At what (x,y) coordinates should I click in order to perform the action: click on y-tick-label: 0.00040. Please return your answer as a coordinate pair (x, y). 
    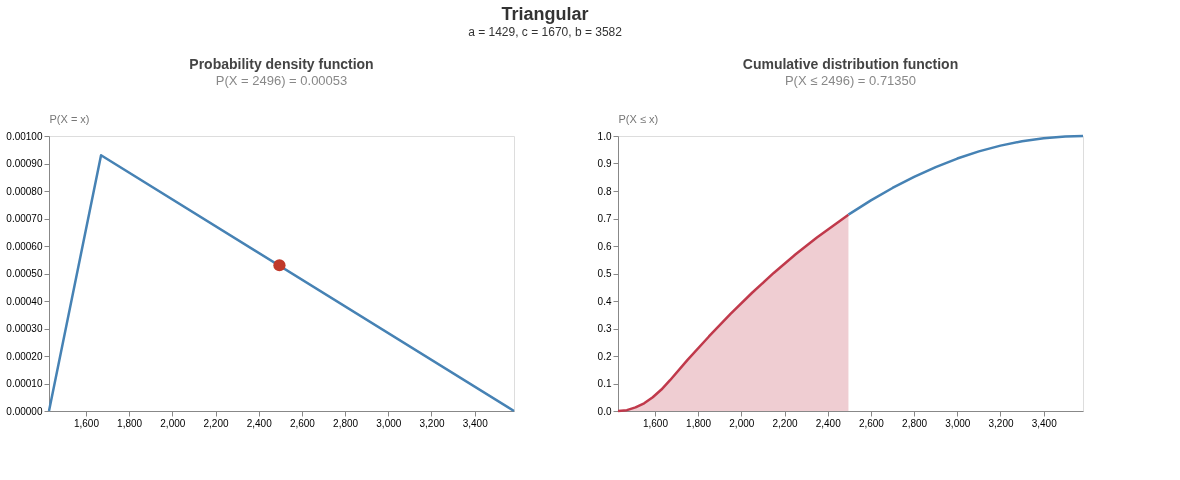
    Looking at the image, I should click on (24, 301).